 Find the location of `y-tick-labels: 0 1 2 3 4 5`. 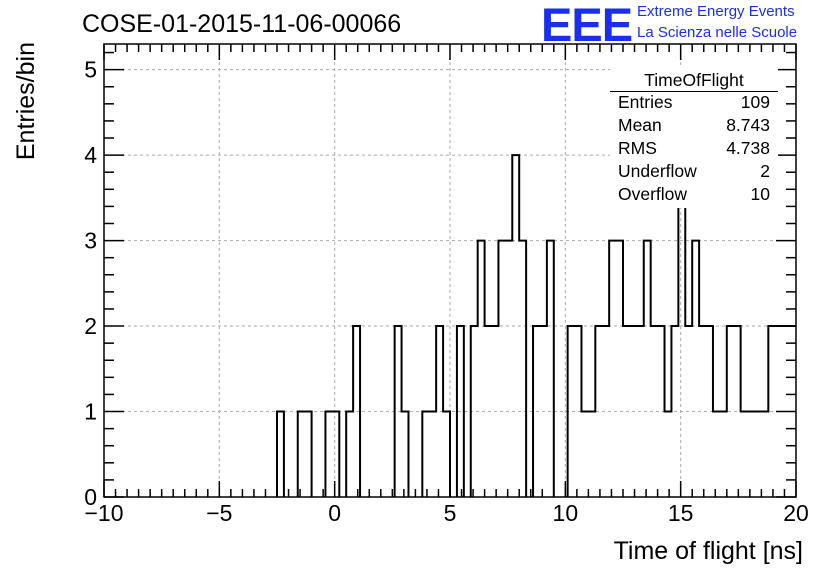

y-tick-labels: 0 1 2 3 4 5 is located at coordinates (90, 283).